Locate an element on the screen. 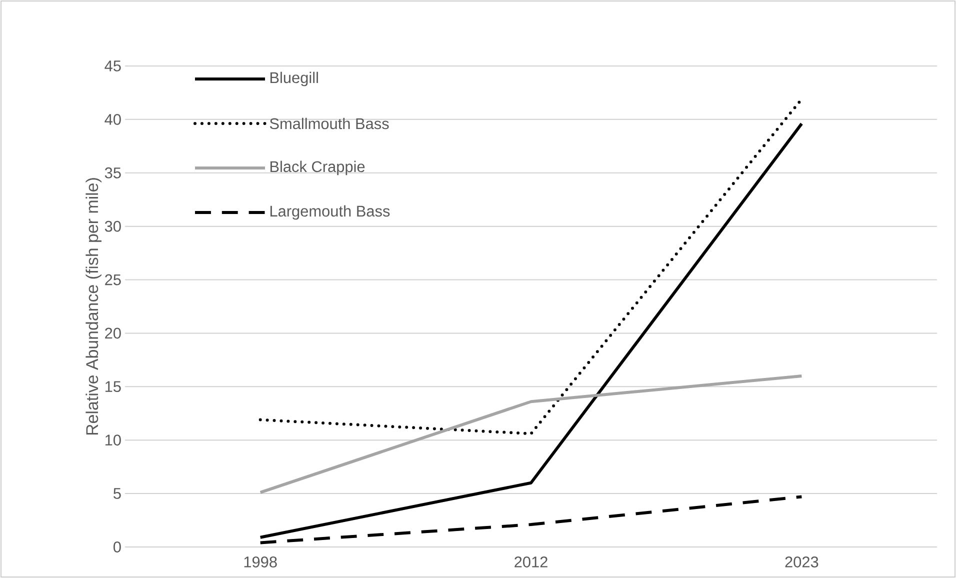 Image resolution: width=956 pixels, height=578 pixels. x-tick-label: 1998 is located at coordinates (260, 562).